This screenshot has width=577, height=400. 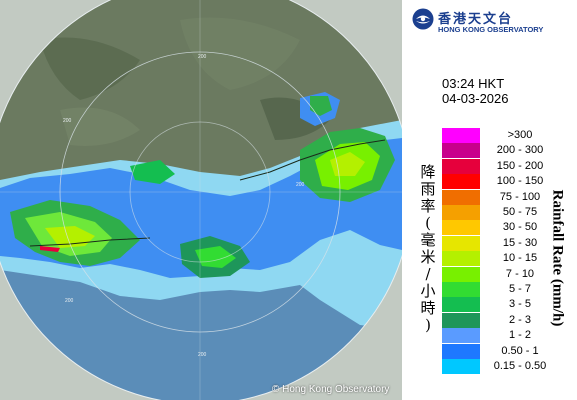 I want to click on legend-label: 10 - 15, so click(x=520, y=258).